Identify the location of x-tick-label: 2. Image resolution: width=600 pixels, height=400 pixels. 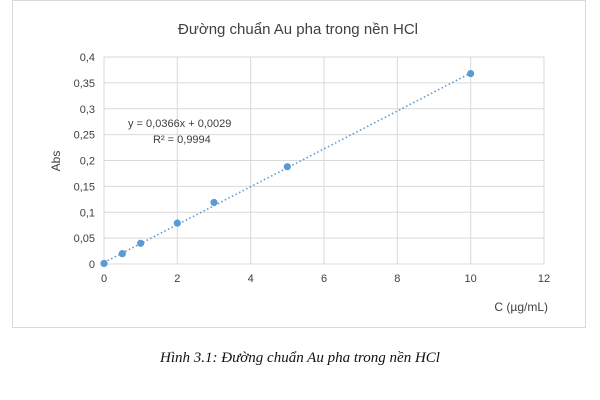
(177, 279).